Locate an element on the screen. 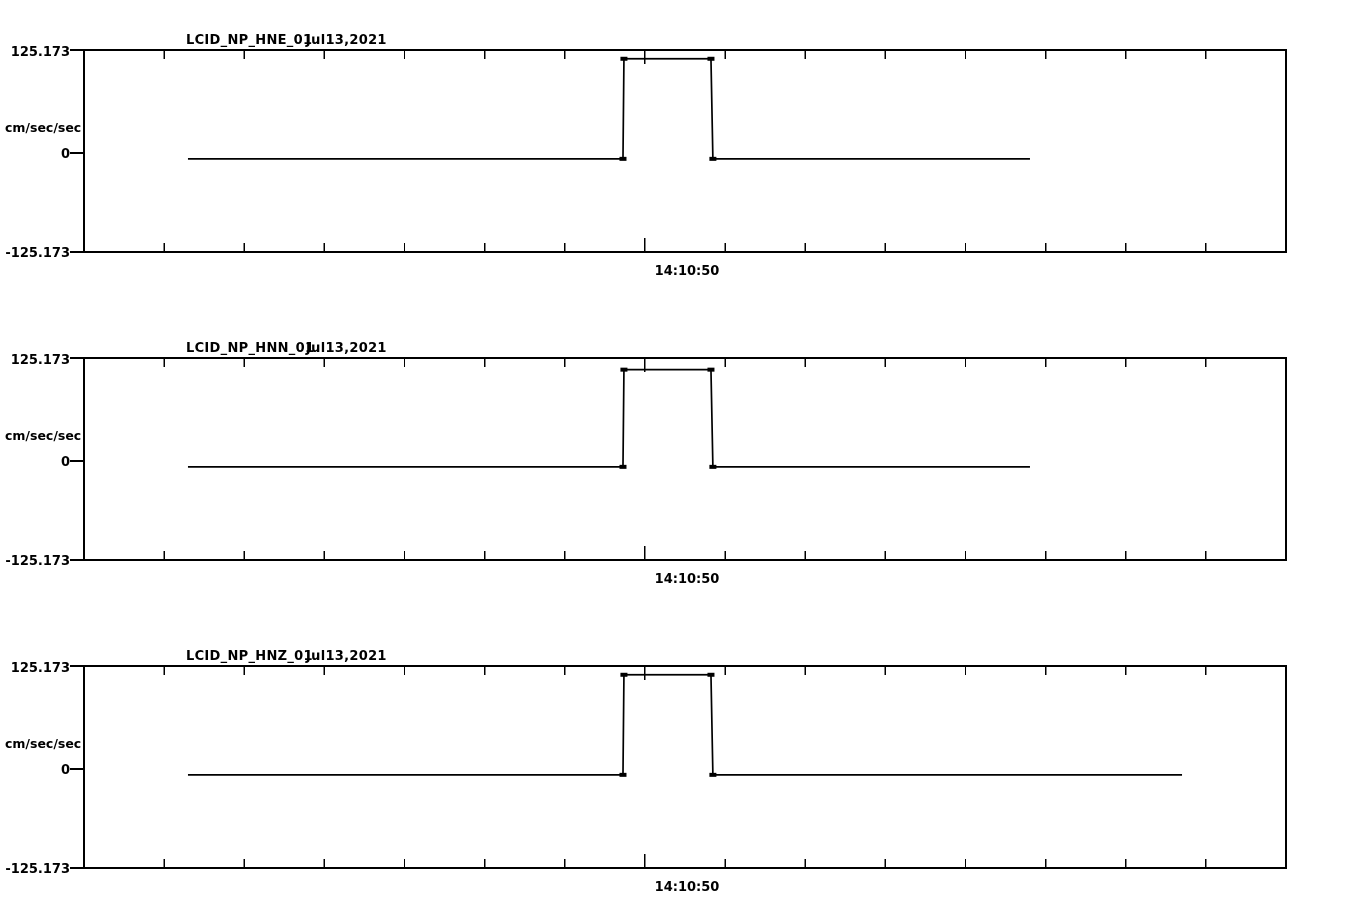 The width and height of the screenshot is (1358, 924). panel-station-label: LCID_NP_HNN_01 is located at coordinates (250, 348).